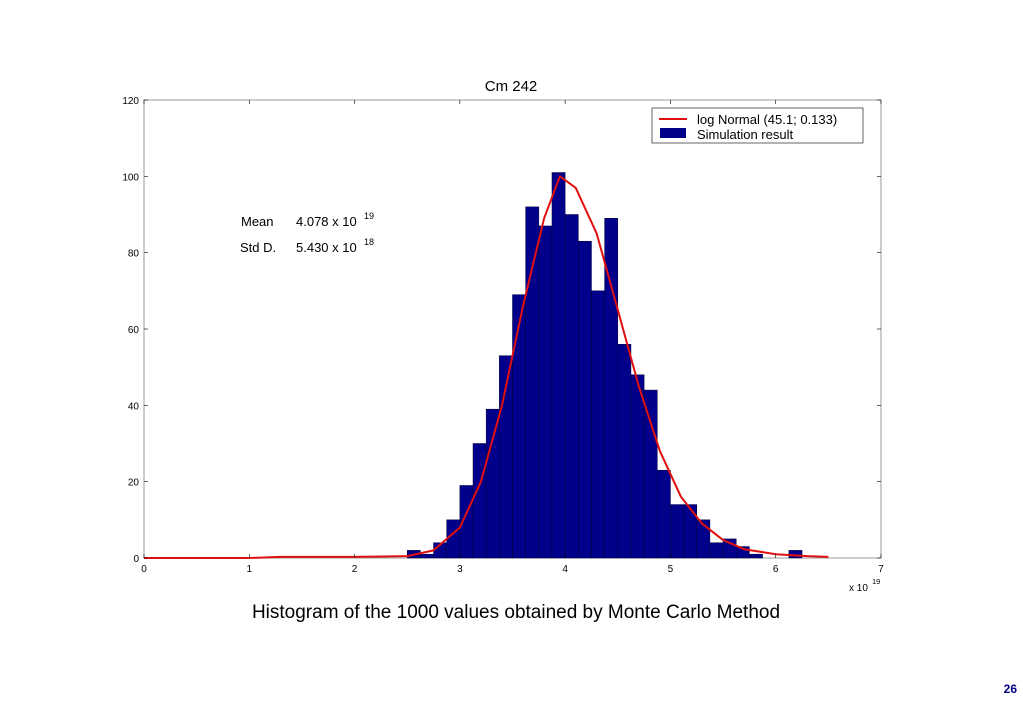  What do you see at coordinates (307, 233) in the screenshot?
I see `stats-annotation: Mean 4.078 x 10 19 Std D. 5.430 x 10 18` at bounding box center [307, 233].